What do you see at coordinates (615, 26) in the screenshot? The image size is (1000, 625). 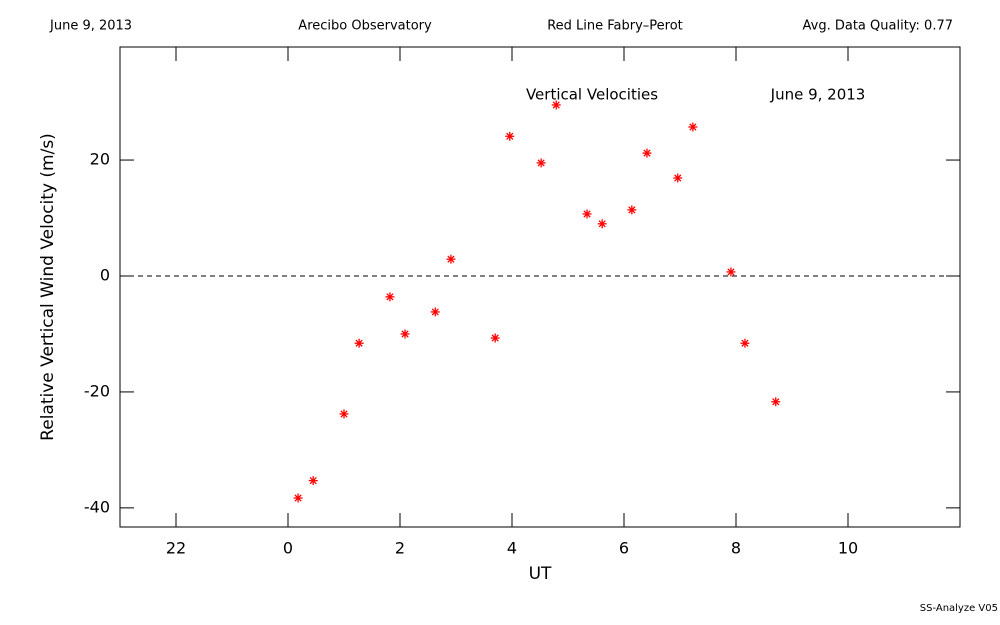 I see `header-instrument: Red Line Fabry–Perot` at bounding box center [615, 26].